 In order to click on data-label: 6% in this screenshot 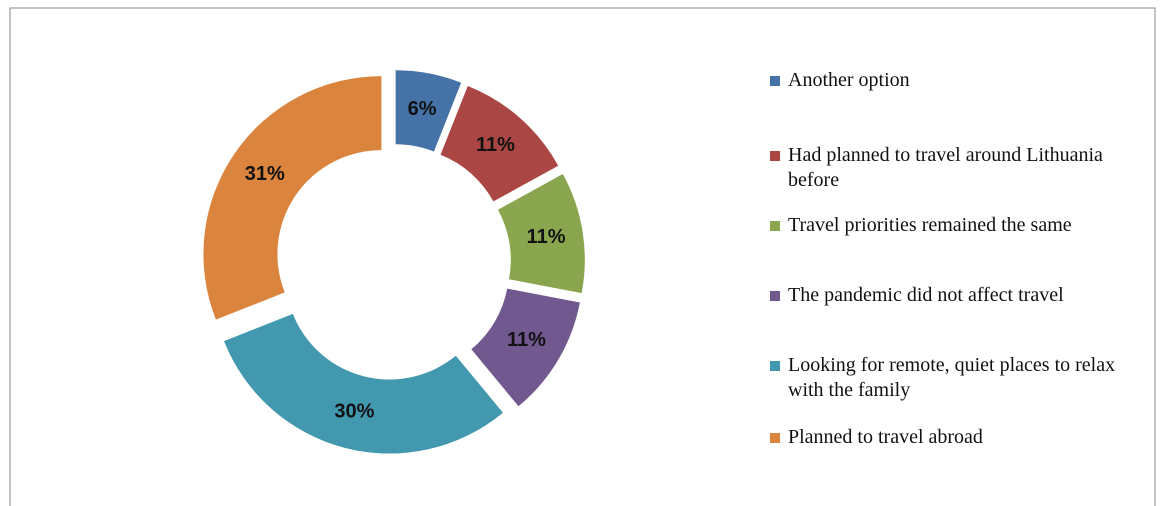, I will do `click(422, 109)`.